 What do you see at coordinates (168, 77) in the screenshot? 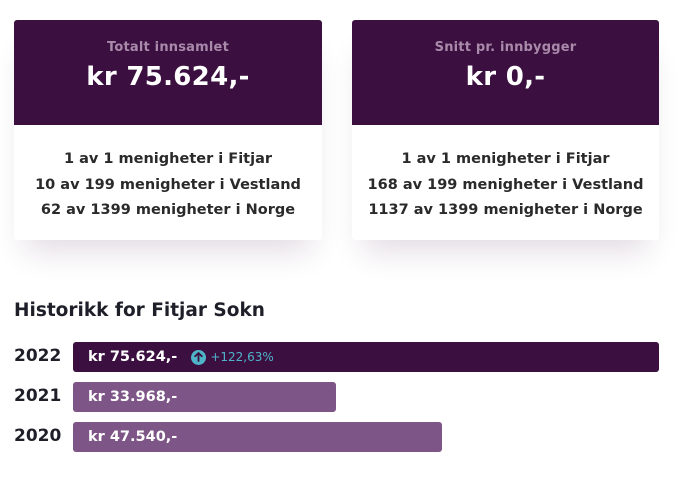
I see `total-collected-value: kr 75.624,-` at bounding box center [168, 77].